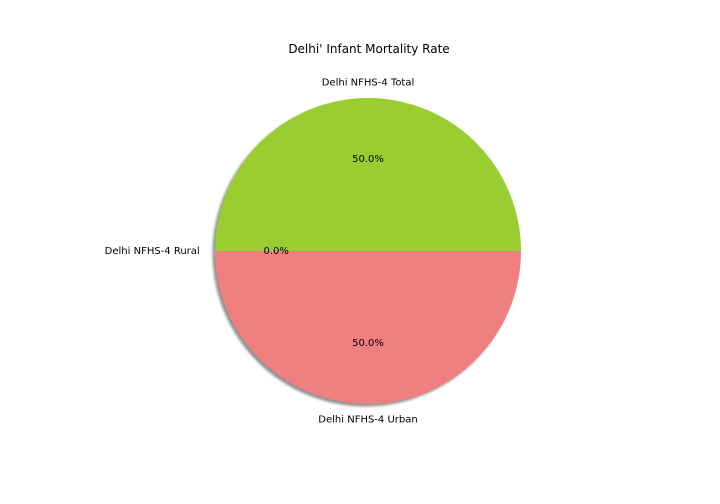 This screenshot has width=720, height=504. Describe the element at coordinates (368, 343) in the screenshot. I see `pct-delhi-nfhs-4-urban: 50.0%` at that location.